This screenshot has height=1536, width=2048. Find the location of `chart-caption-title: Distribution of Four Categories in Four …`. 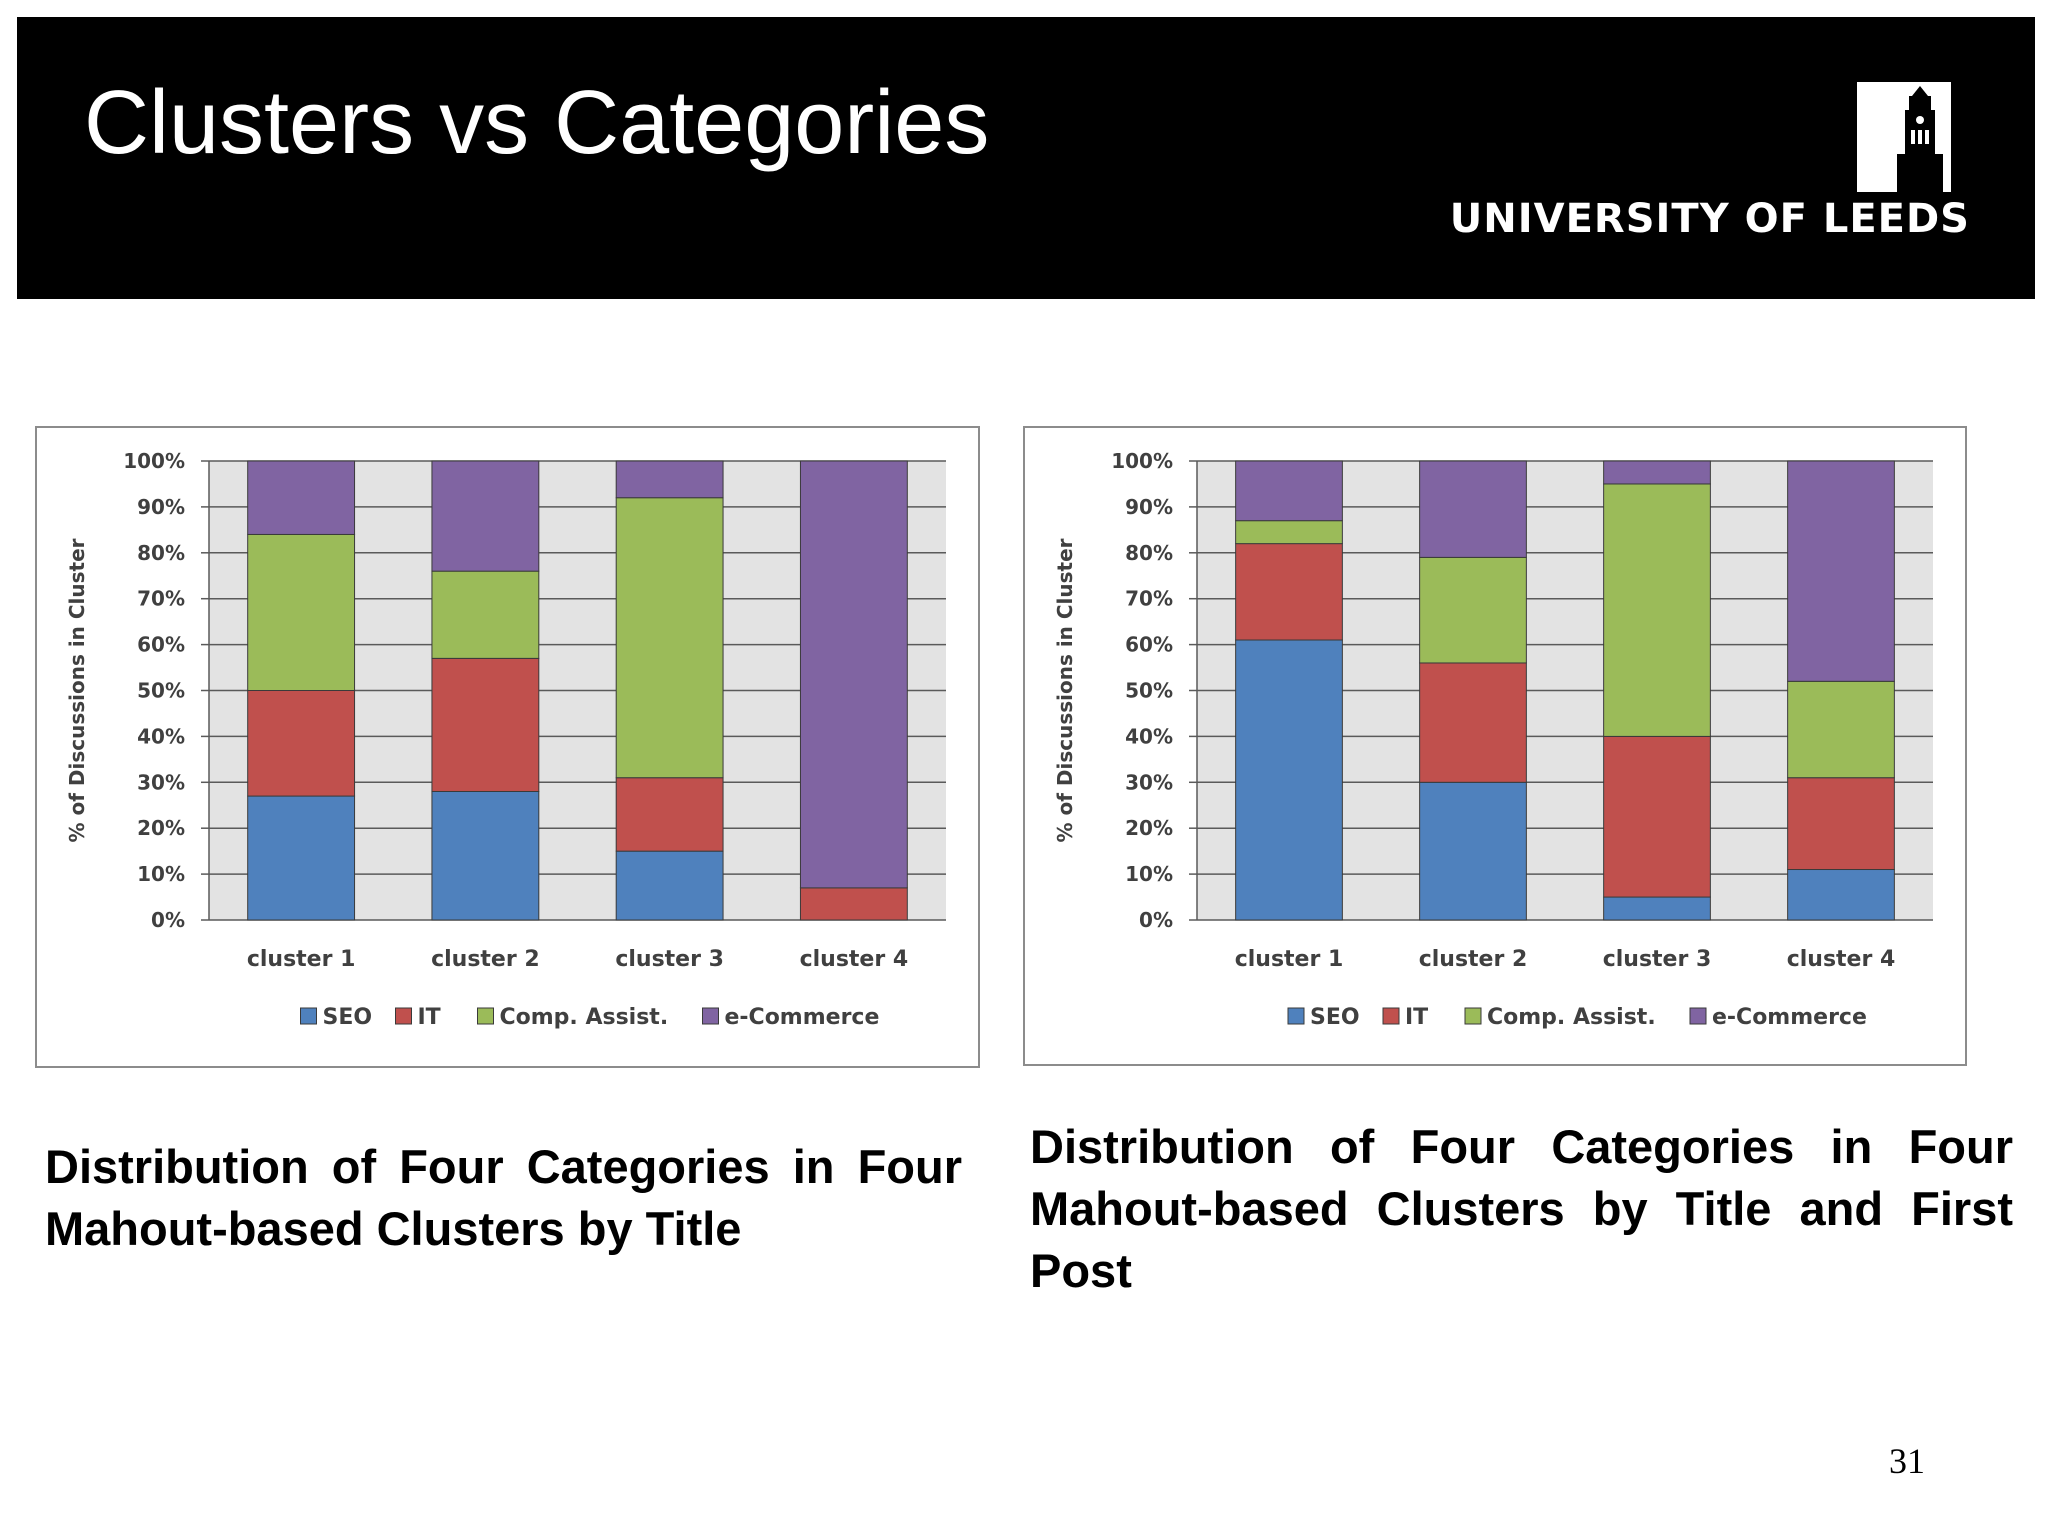

chart-caption-title: Distribution of Four Categories in Four … is located at coordinates (503, 1197).